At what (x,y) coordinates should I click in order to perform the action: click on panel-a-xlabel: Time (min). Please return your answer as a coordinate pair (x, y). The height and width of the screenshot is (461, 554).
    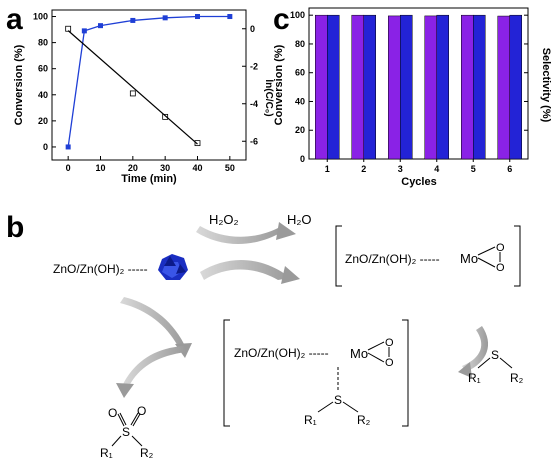
    Looking at the image, I should click on (149, 179).